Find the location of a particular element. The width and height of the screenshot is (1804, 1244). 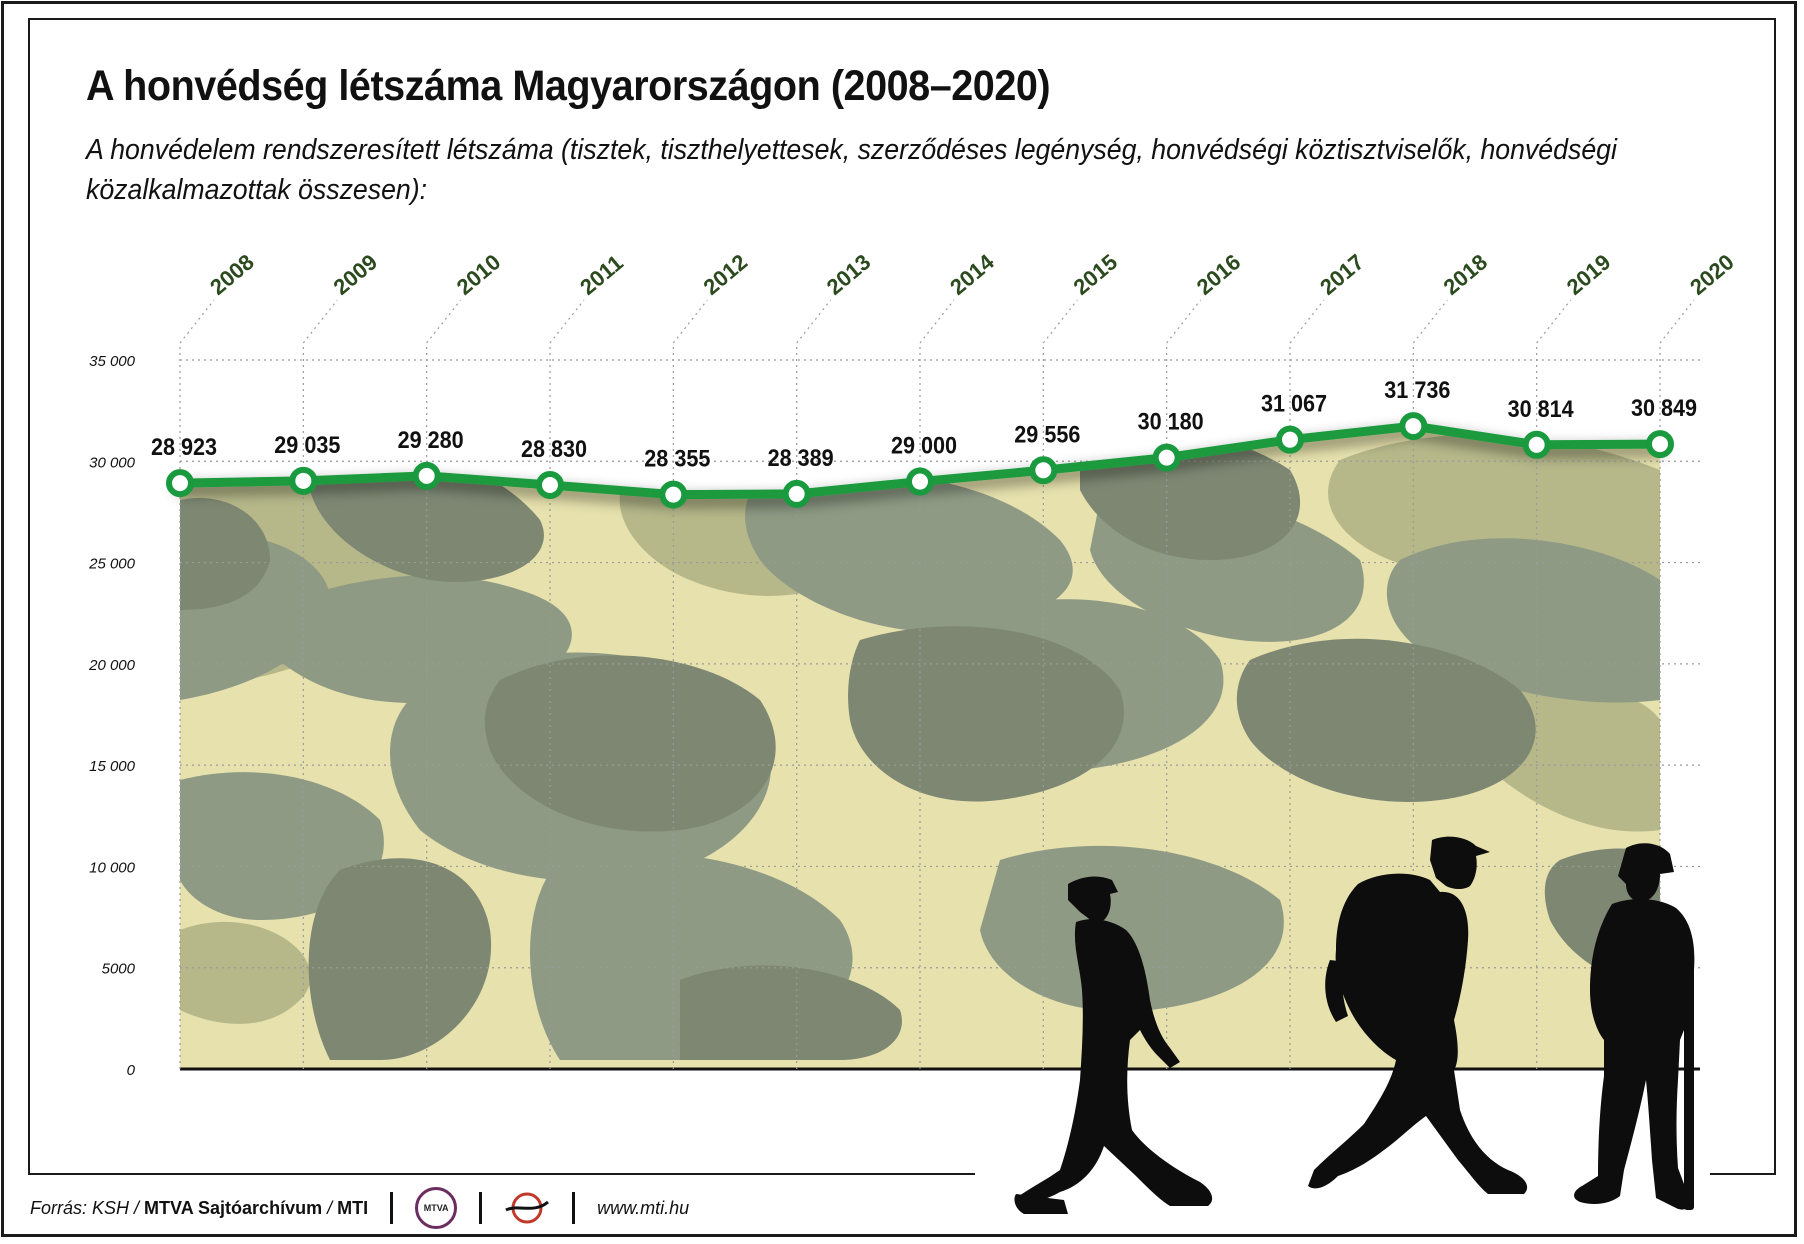

year-label: 2018 is located at coordinates (1465, 274).